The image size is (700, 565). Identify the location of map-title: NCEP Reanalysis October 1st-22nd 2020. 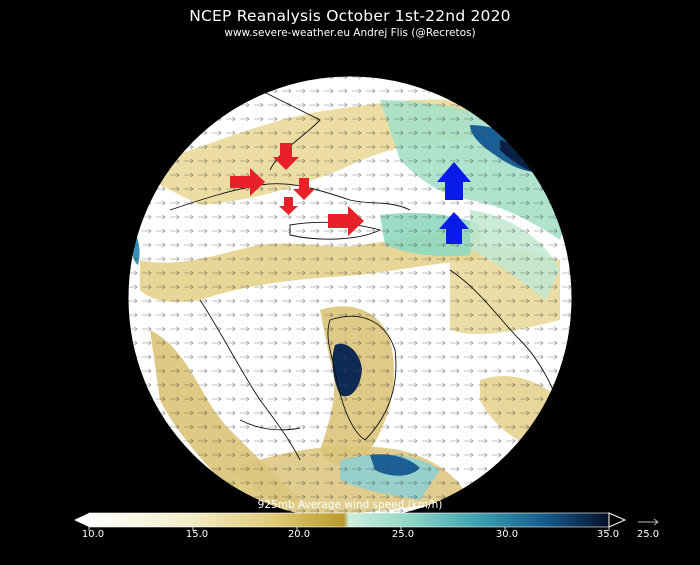
(350, 16).